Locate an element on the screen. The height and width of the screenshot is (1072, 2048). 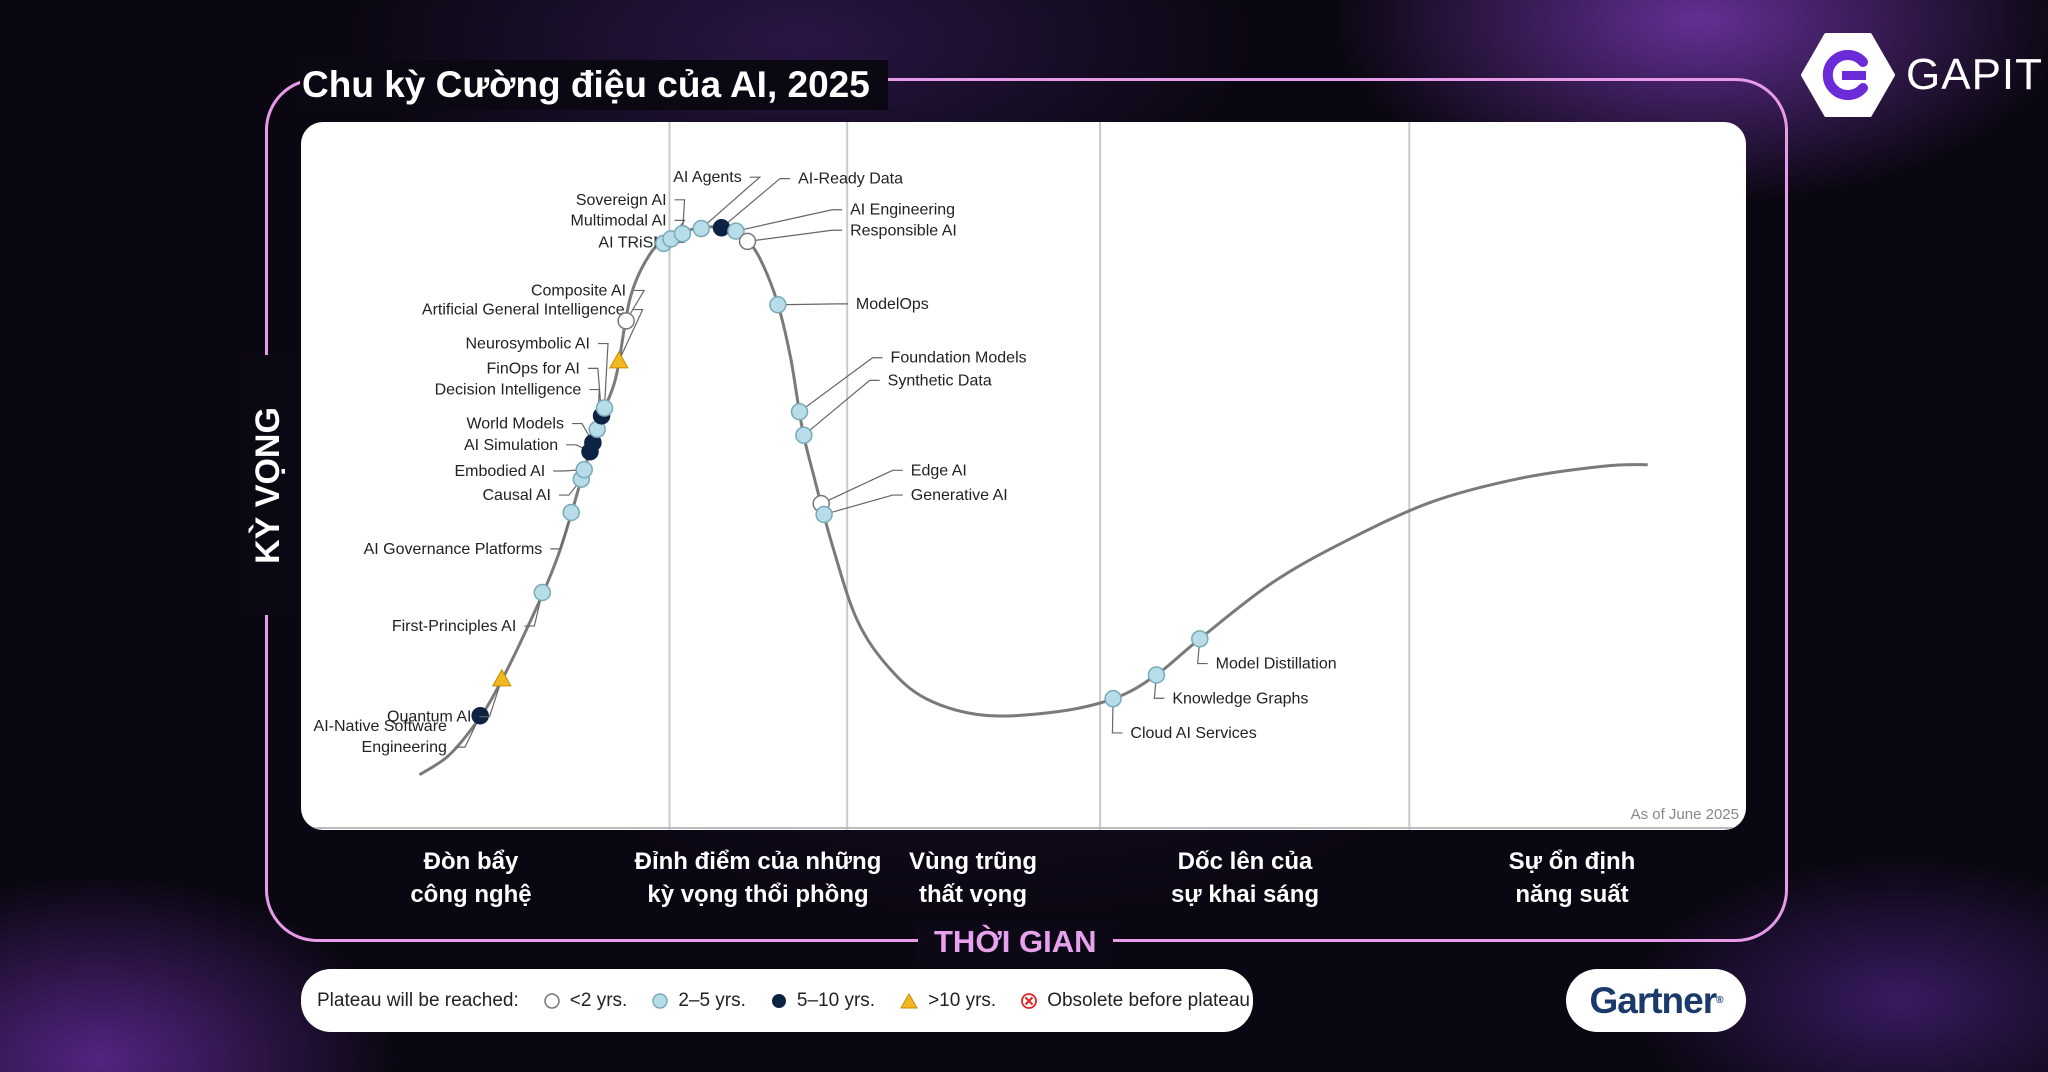
tech-label: Multimodal AI is located at coordinates (619, 220).